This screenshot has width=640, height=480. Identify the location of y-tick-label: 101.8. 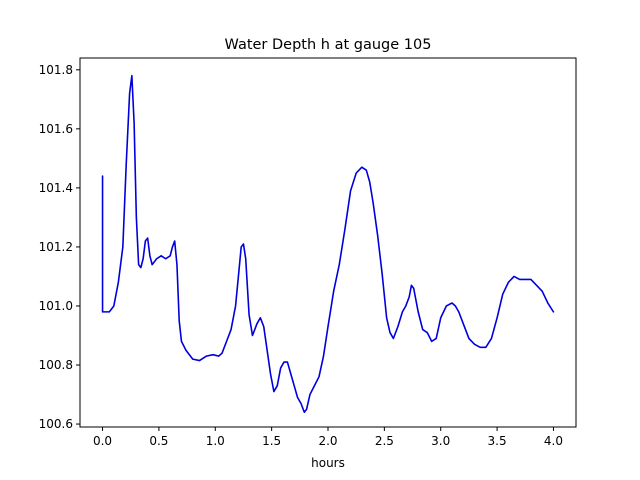
(56, 70).